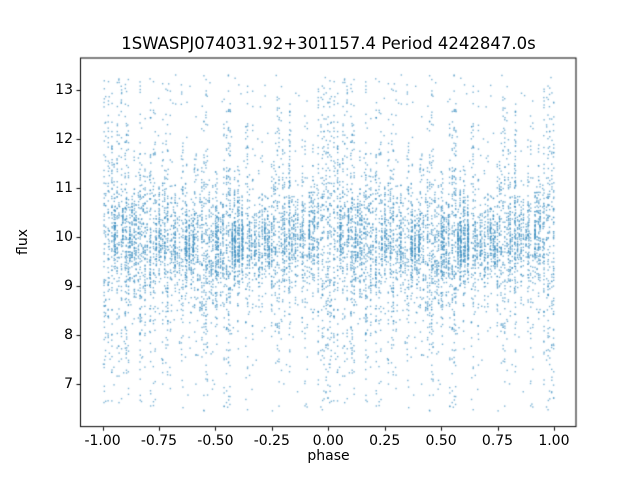 The image size is (640, 480). What do you see at coordinates (215, 441) in the screenshot?
I see `x-tick-label: -0.50` at bounding box center [215, 441].